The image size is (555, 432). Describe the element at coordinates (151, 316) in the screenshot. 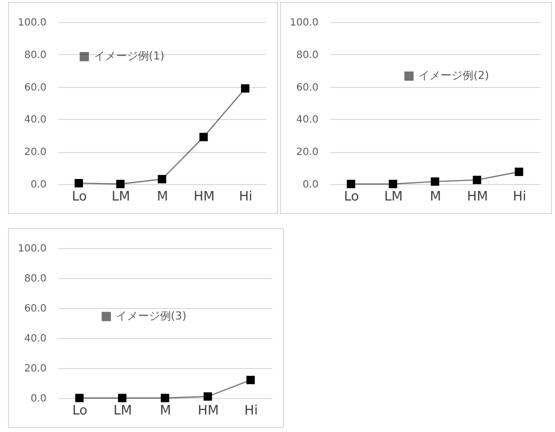

I see `legend-label: イメージ例(3)` at that location.